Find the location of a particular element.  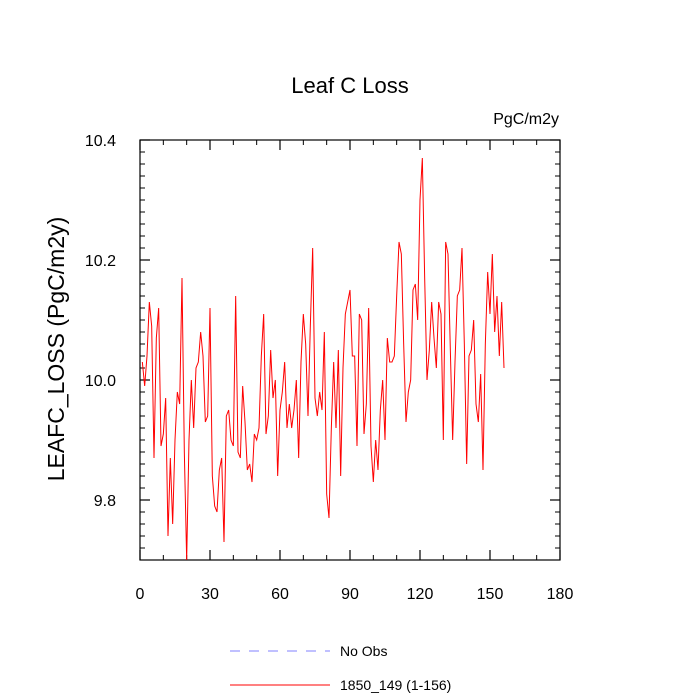

y-tick-label: 10.0 is located at coordinates (100, 381).